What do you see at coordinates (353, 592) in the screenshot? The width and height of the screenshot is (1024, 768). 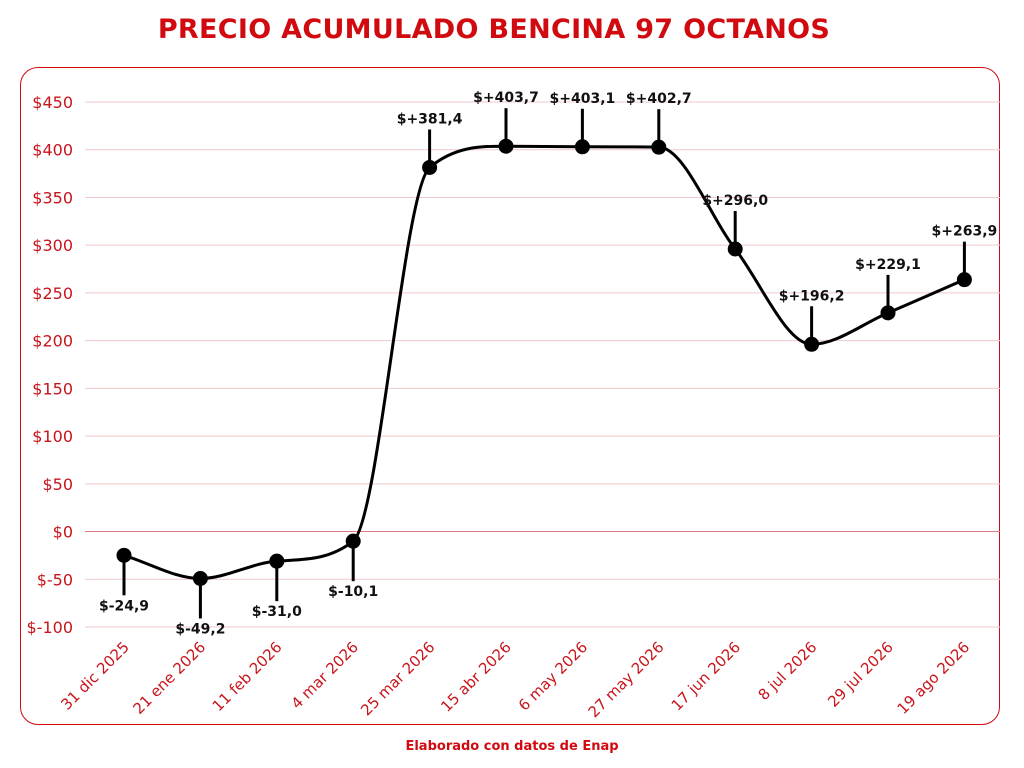 I see `data-label: $-10,1` at bounding box center [353, 592].